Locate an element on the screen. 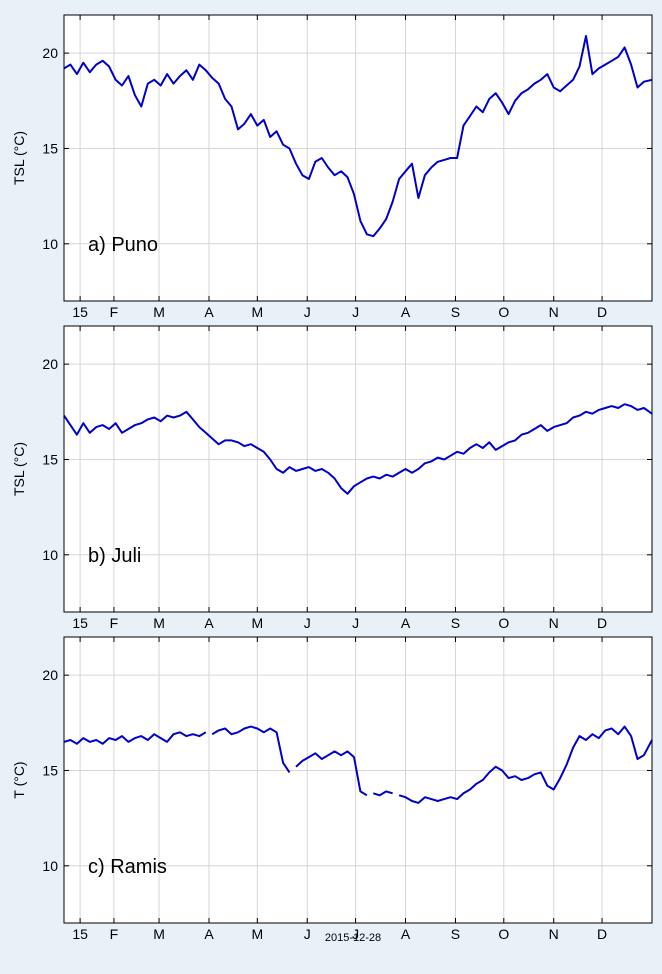  panel-label: a) Puno is located at coordinates (123, 245).